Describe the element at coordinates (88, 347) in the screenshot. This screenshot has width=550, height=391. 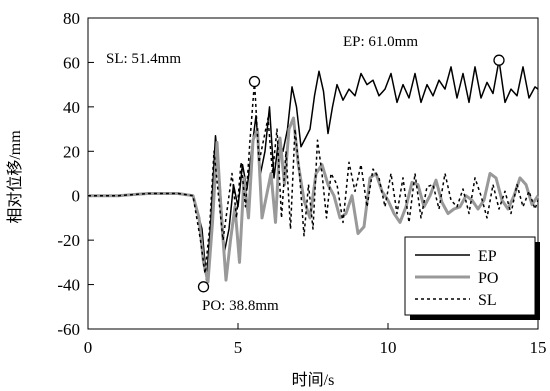
I see `x-tick-label: 0` at that location.